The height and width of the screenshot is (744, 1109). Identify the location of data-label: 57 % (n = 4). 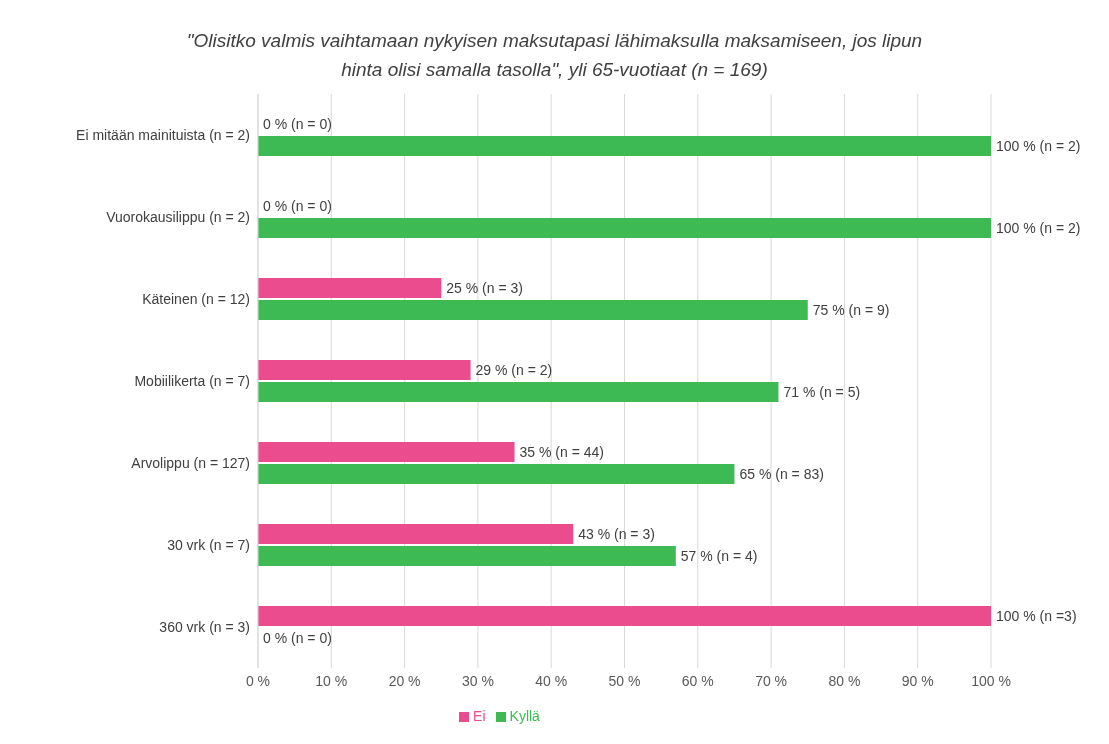
(719, 556).